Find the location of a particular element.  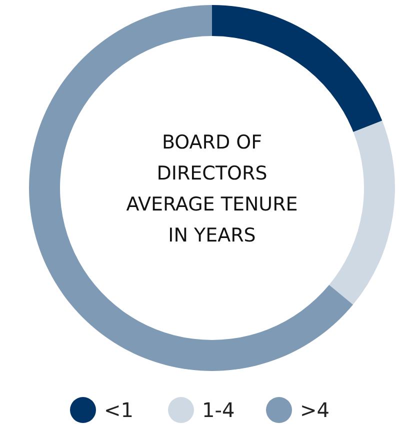

legend-label: >4 is located at coordinates (315, 410).